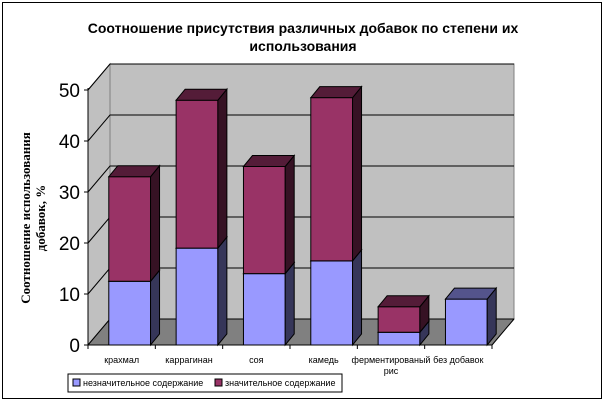 Image resolution: width=606 pixels, height=403 pixels. What do you see at coordinates (391, 371) in the screenshot?
I see `x-tick-label: рис` at bounding box center [391, 371].